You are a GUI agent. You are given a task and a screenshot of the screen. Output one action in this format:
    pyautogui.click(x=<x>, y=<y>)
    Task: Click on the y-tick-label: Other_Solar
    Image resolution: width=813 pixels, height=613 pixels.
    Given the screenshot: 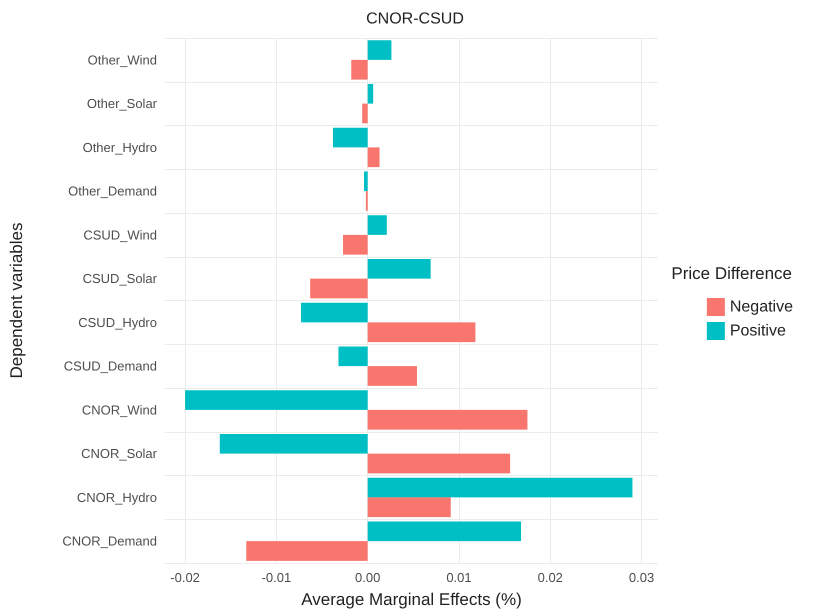 What is the action you would take?
    pyautogui.click(x=122, y=104)
    